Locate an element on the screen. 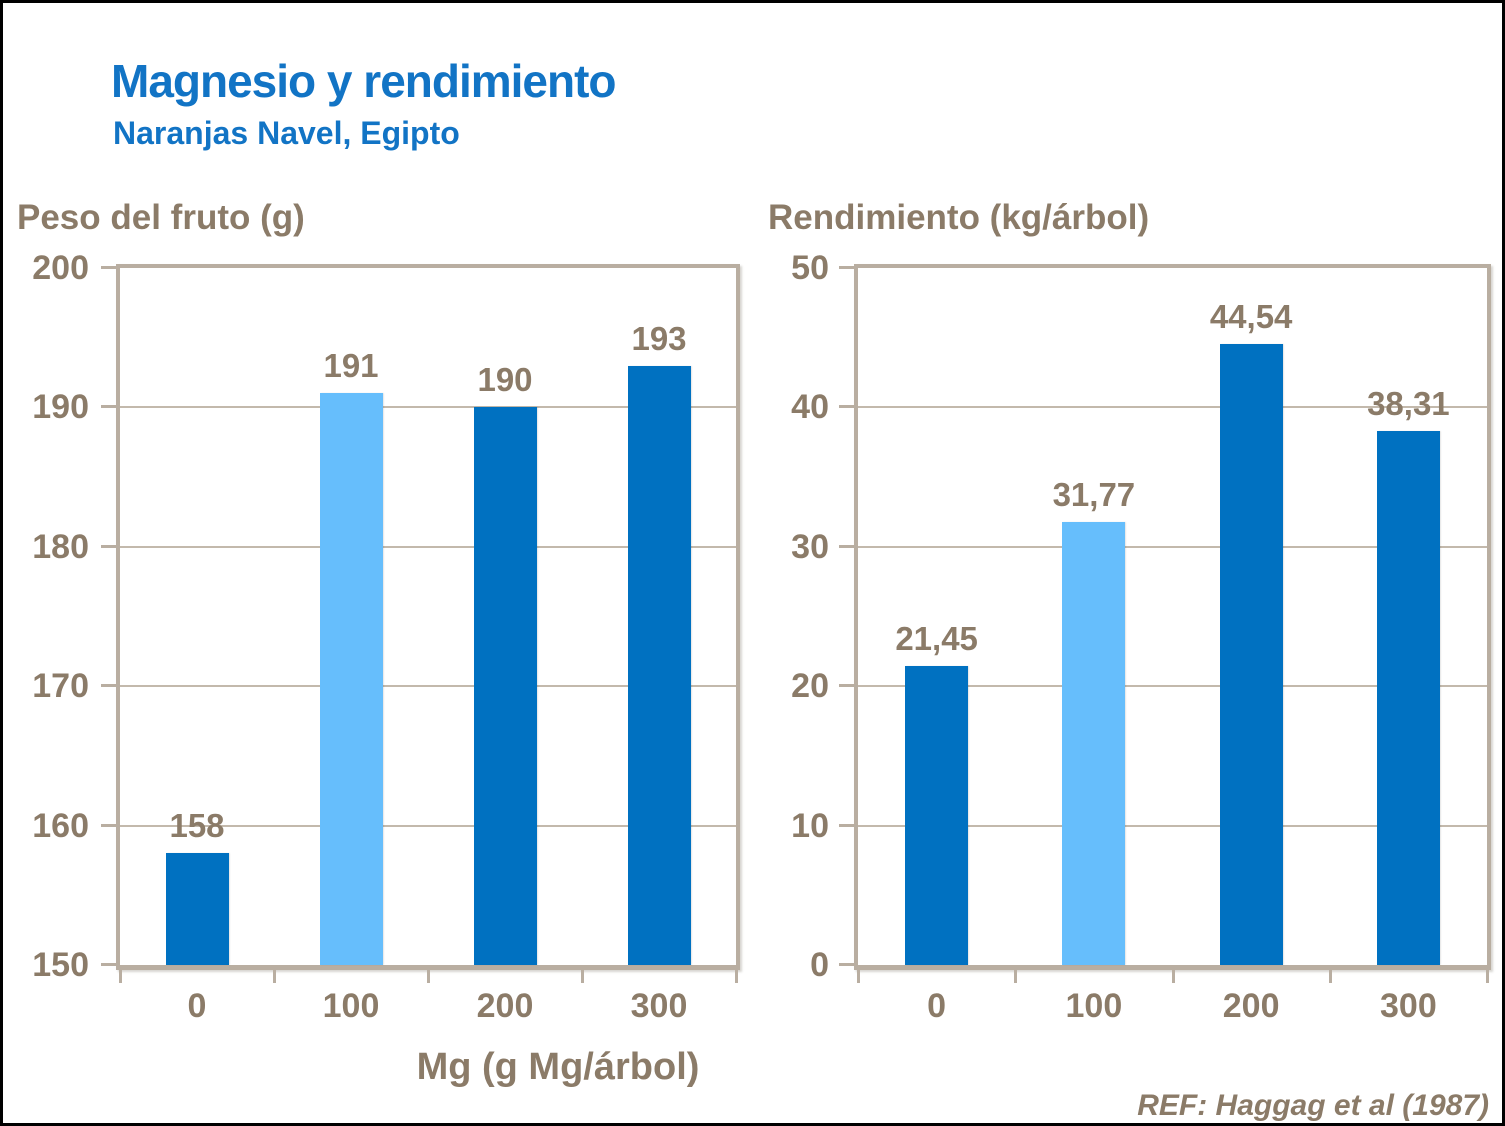 The height and width of the screenshot is (1126, 1505). right-chart-y-tick-label: 40 is located at coordinates (810, 407).